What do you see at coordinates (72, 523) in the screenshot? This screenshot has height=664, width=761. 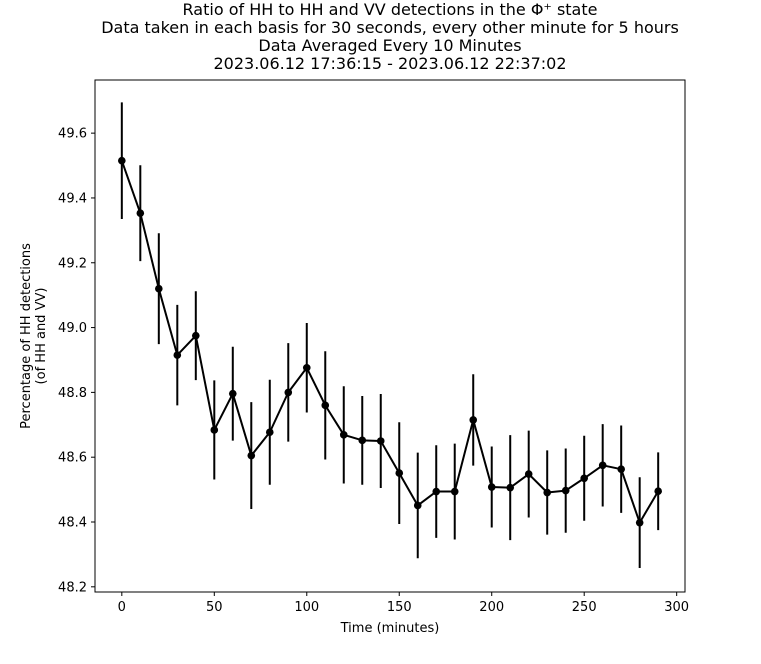 I see `y-tick-label: 48.4` at bounding box center [72, 523].